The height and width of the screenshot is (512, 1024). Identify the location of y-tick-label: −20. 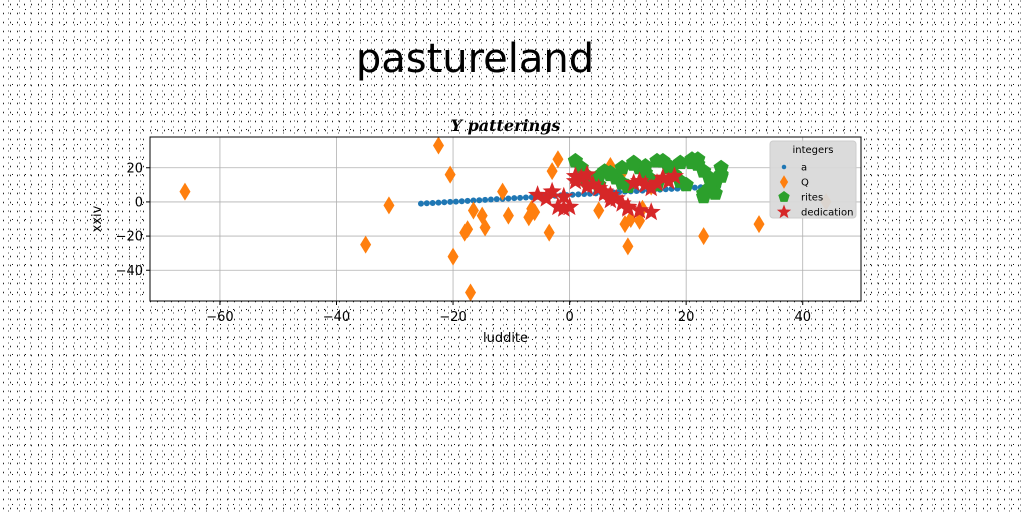
(129, 237).